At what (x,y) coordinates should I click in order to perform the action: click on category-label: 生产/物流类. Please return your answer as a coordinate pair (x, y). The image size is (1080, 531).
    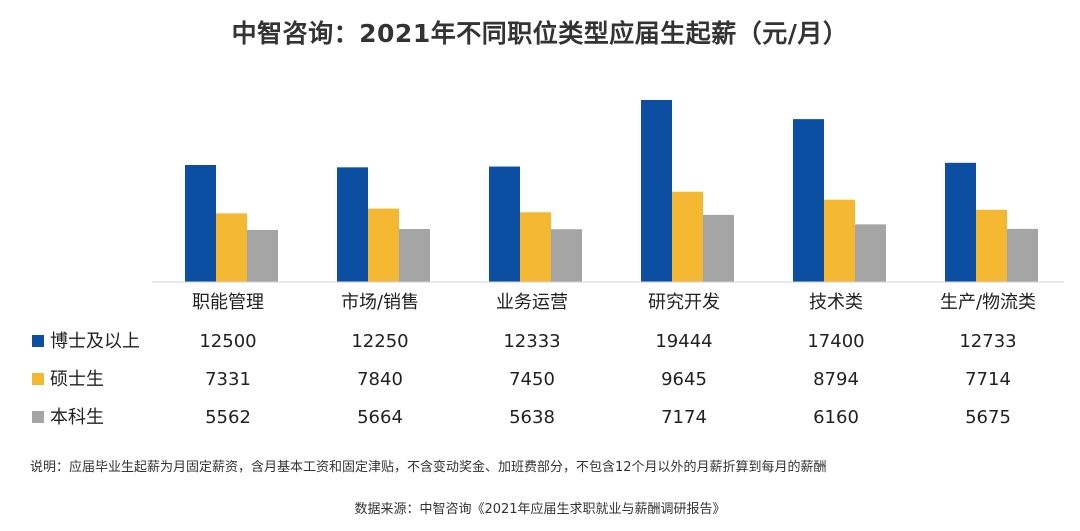
    Looking at the image, I should click on (988, 302).